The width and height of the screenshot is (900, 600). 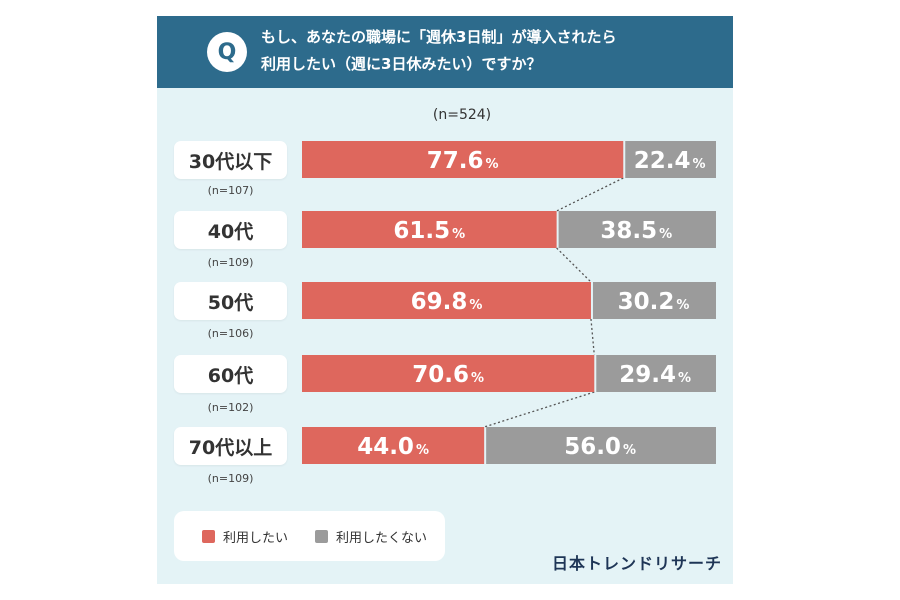 What do you see at coordinates (230, 478) in the screenshot?
I see `category-n-4: (n=109)` at bounding box center [230, 478].